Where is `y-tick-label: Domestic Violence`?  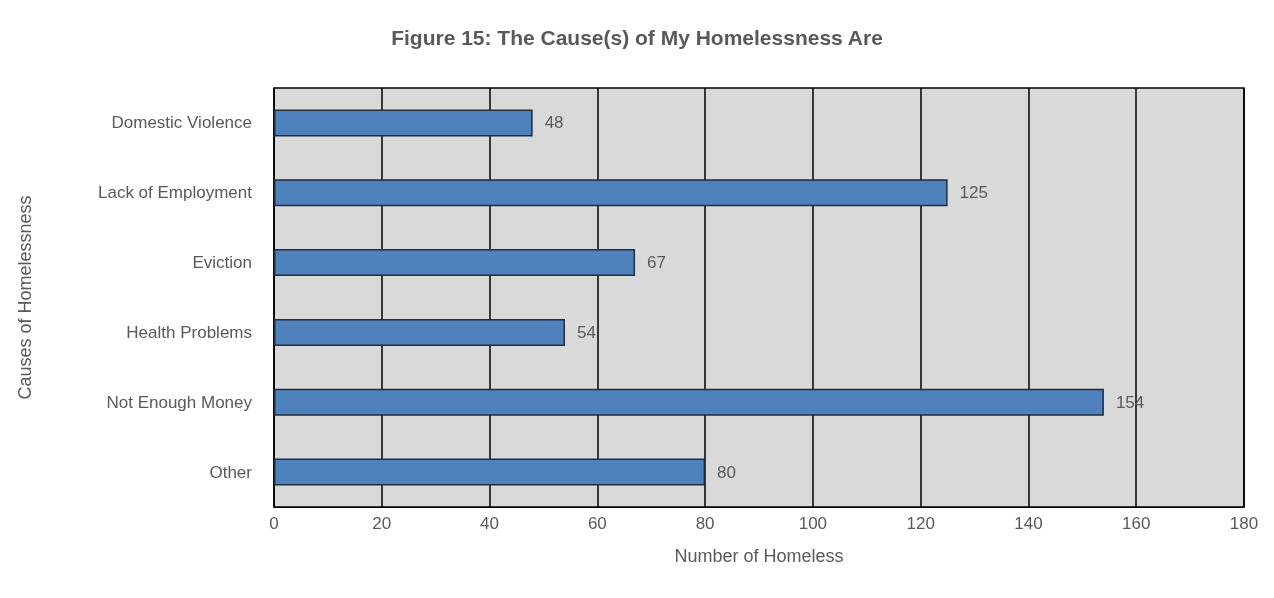 y-tick-label: Domestic Violence is located at coordinates (181, 123).